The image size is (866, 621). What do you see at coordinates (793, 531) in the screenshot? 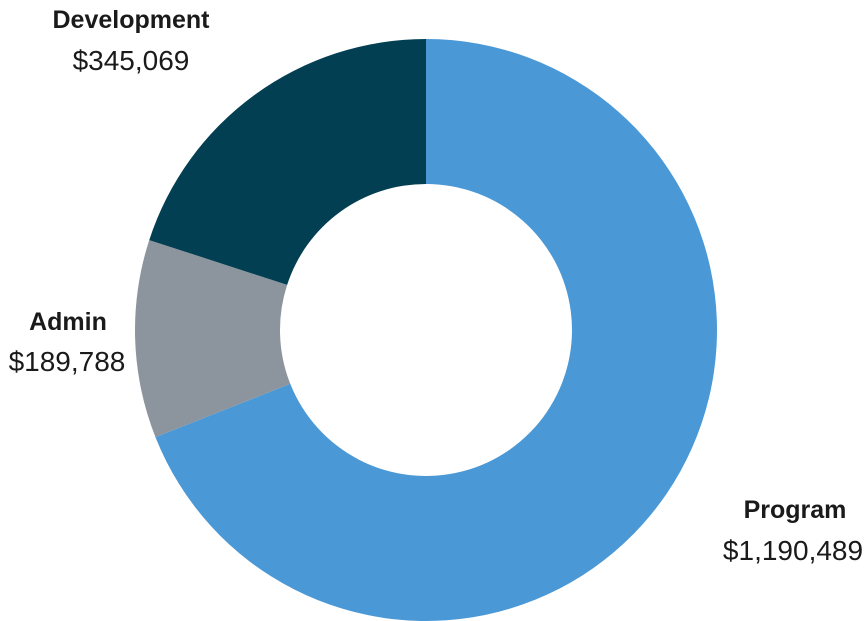
I see `label-program: Program $1,190,489` at bounding box center [793, 531].